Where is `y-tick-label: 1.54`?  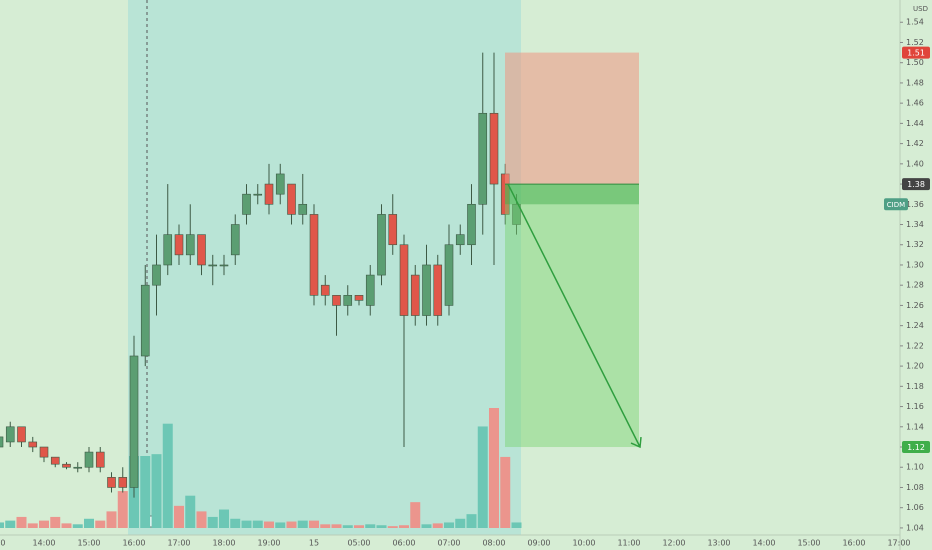 y-tick-label: 1.54 is located at coordinates (915, 22).